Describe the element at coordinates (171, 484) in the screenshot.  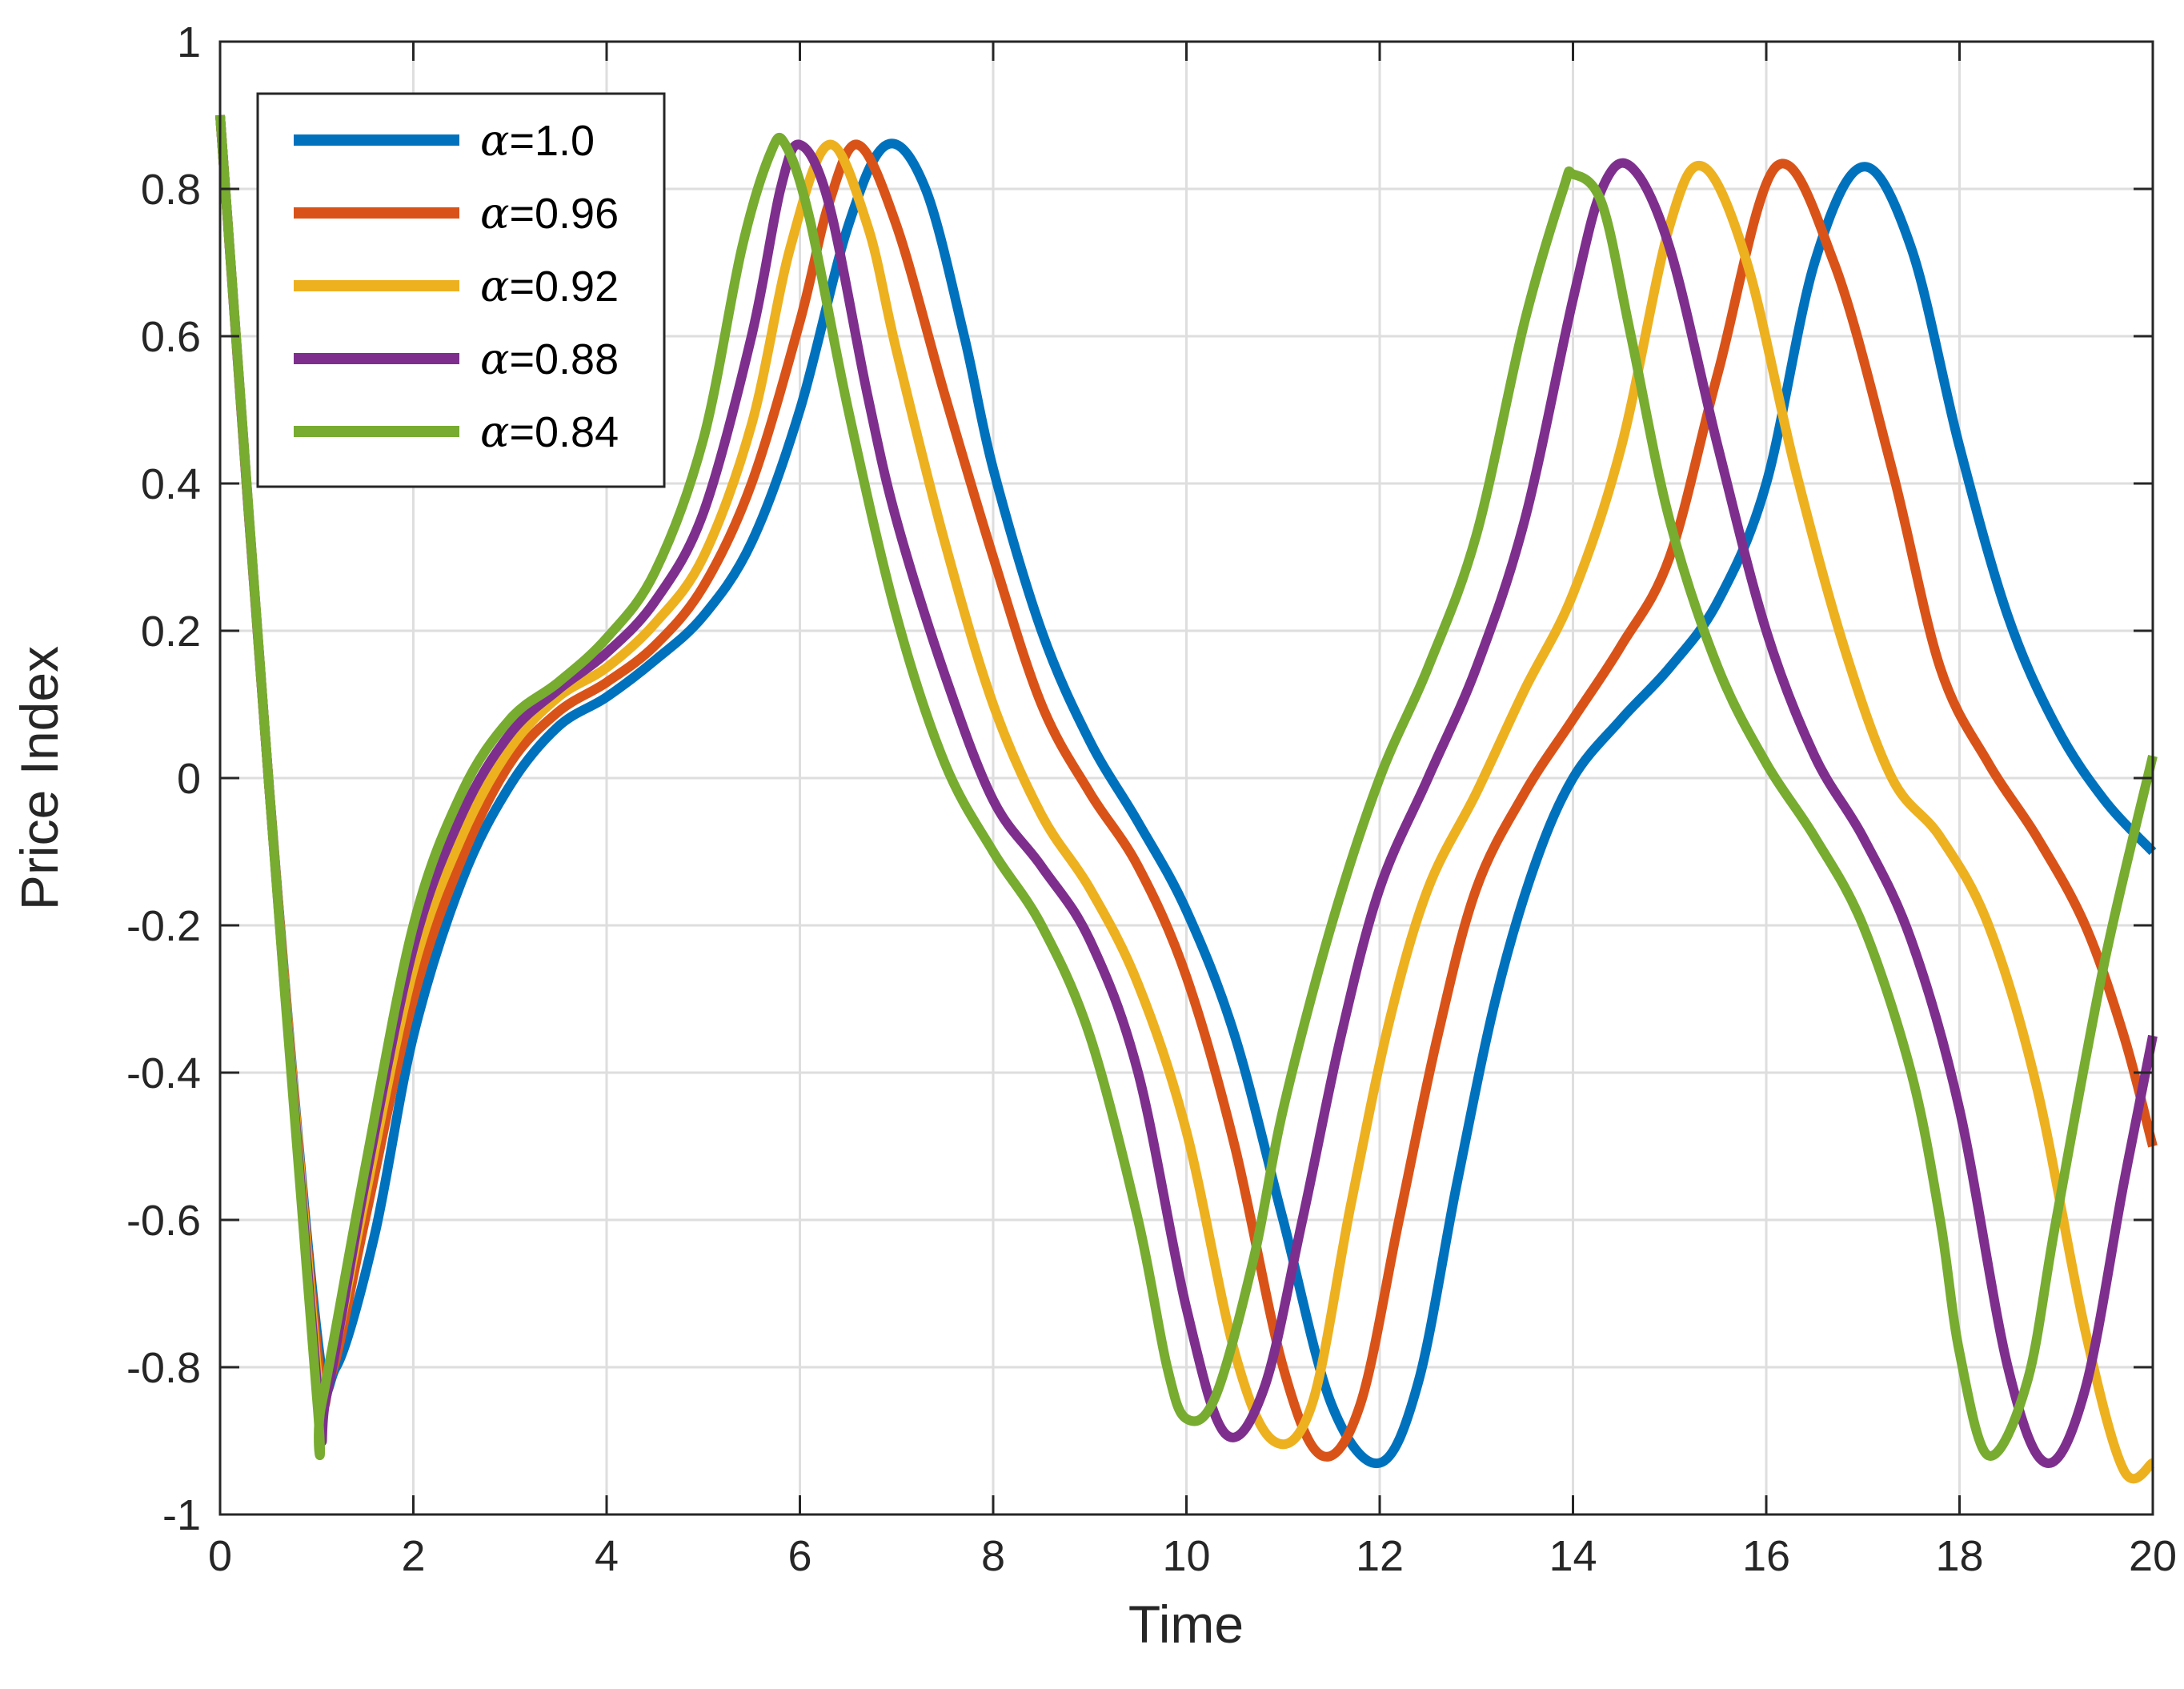
I see `y-tick-label: 0.4` at that location.